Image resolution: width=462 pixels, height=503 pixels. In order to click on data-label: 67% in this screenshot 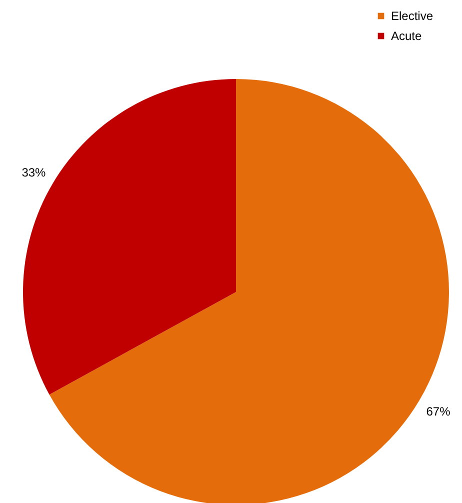, I will do `click(438, 411)`.